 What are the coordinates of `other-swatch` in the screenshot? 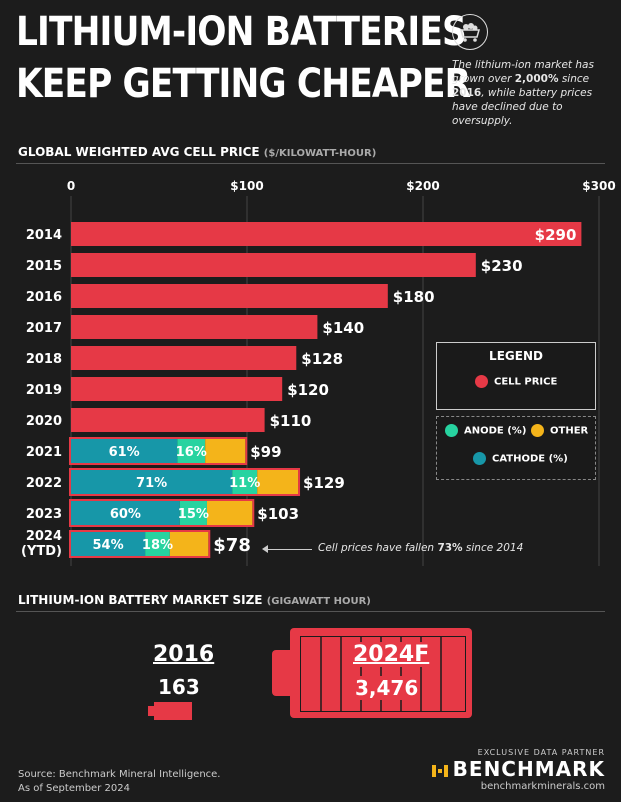 It's located at (537, 430).